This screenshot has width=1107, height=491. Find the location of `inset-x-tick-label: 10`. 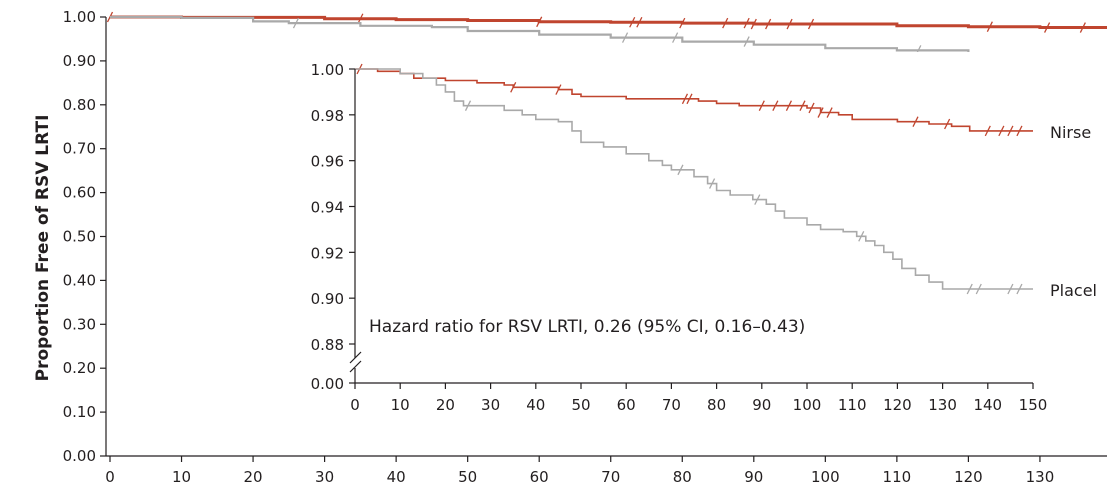

inset-x-tick-label: 10 is located at coordinates (400, 405).